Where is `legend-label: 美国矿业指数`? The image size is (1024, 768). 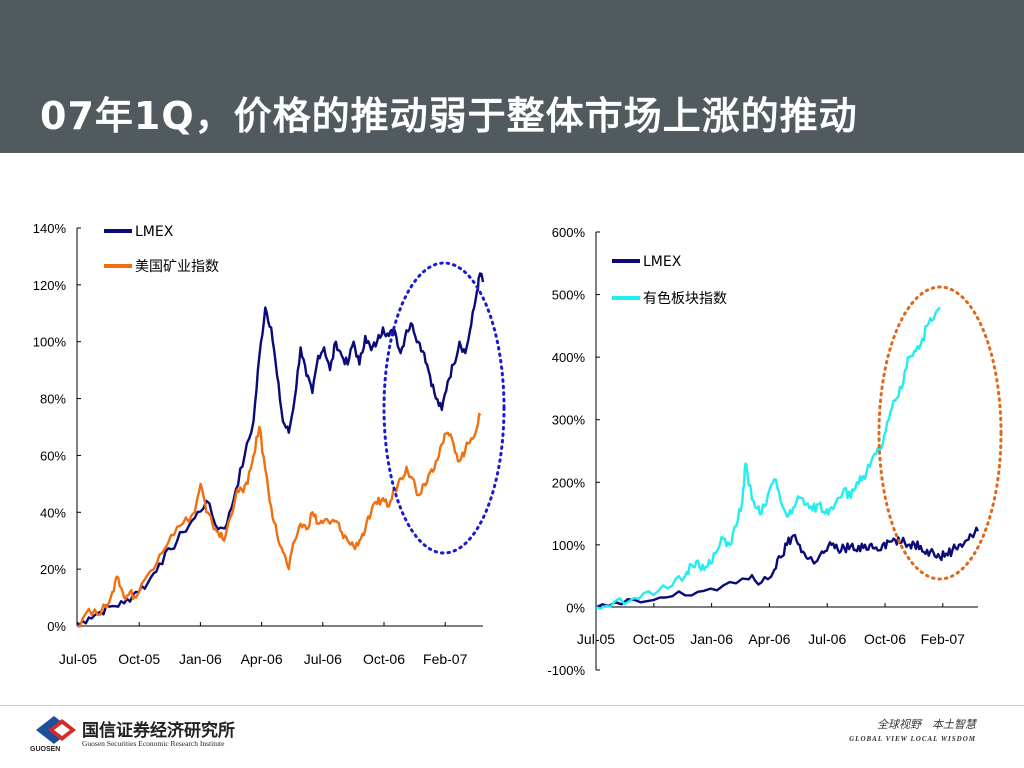 legend-label: 美国矿业指数 is located at coordinates (177, 267).